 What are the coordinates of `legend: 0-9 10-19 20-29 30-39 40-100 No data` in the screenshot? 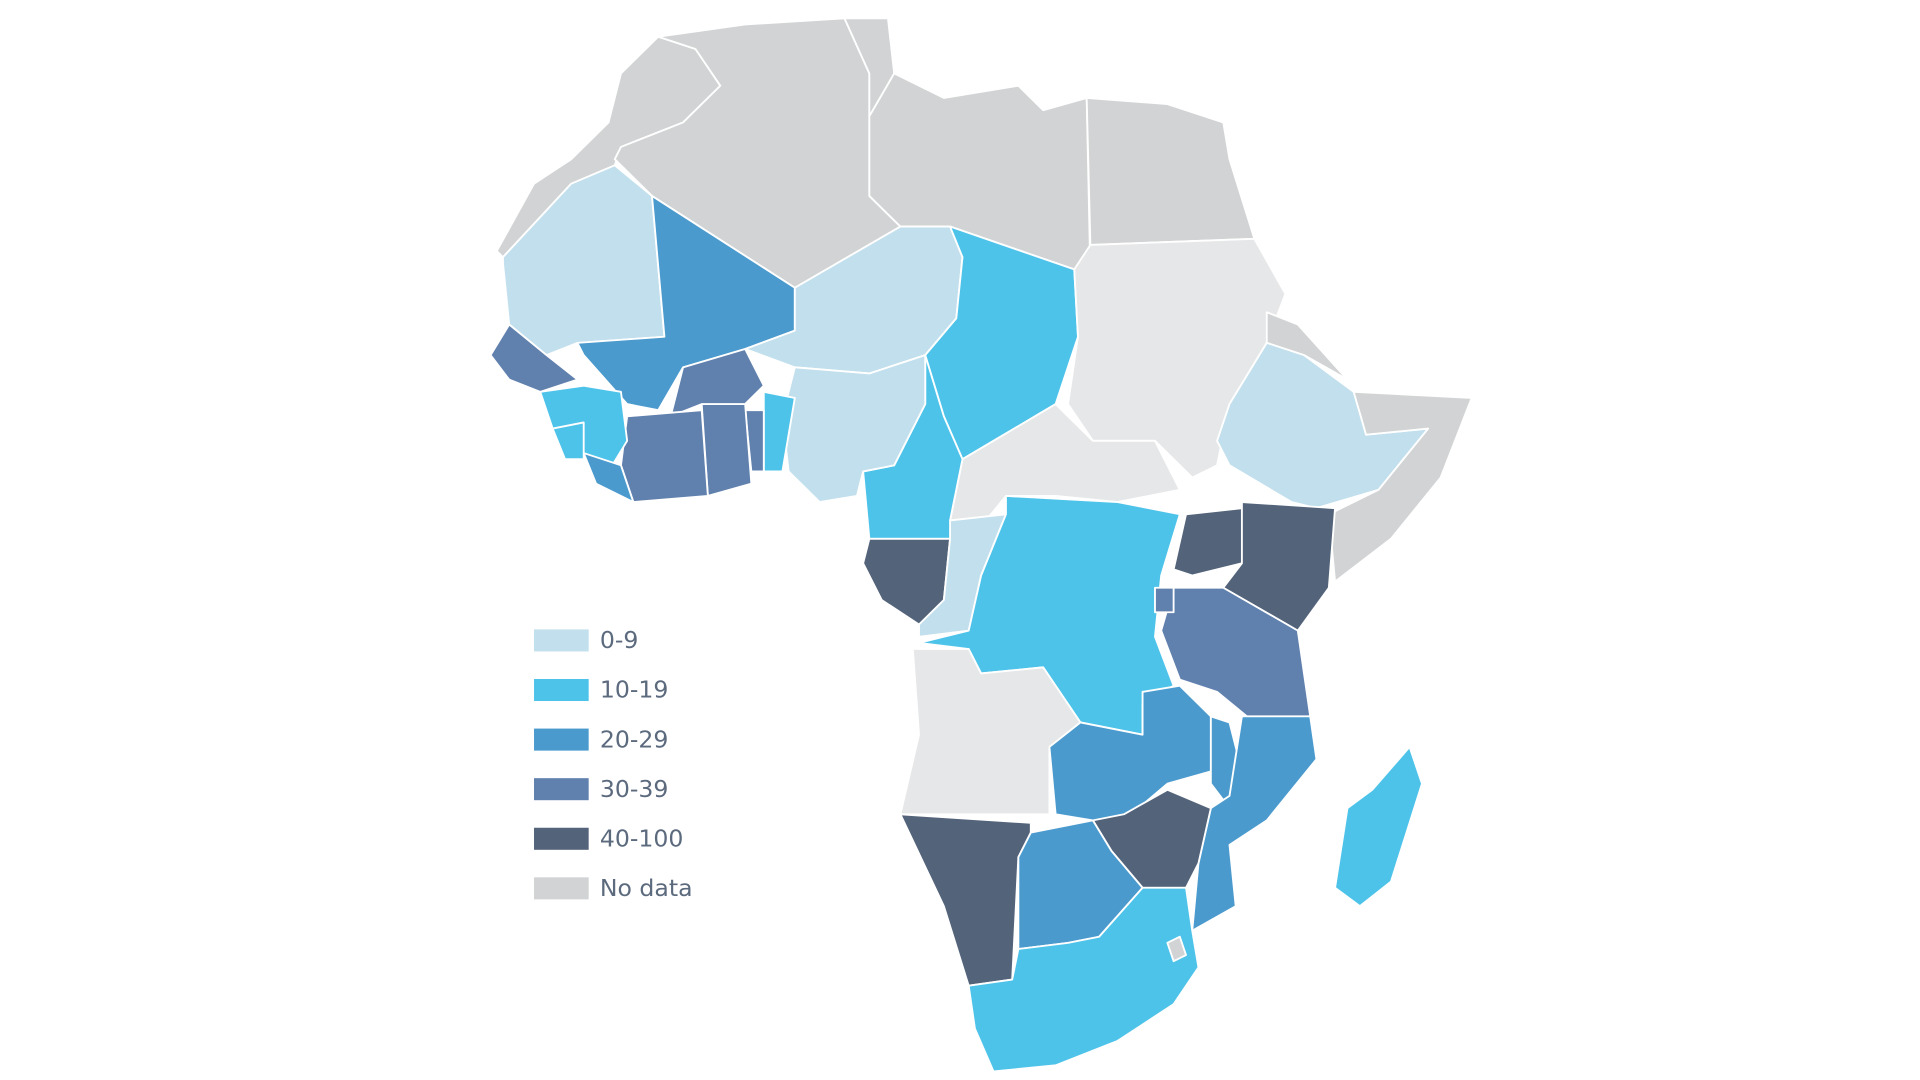 It's located at (613, 764).